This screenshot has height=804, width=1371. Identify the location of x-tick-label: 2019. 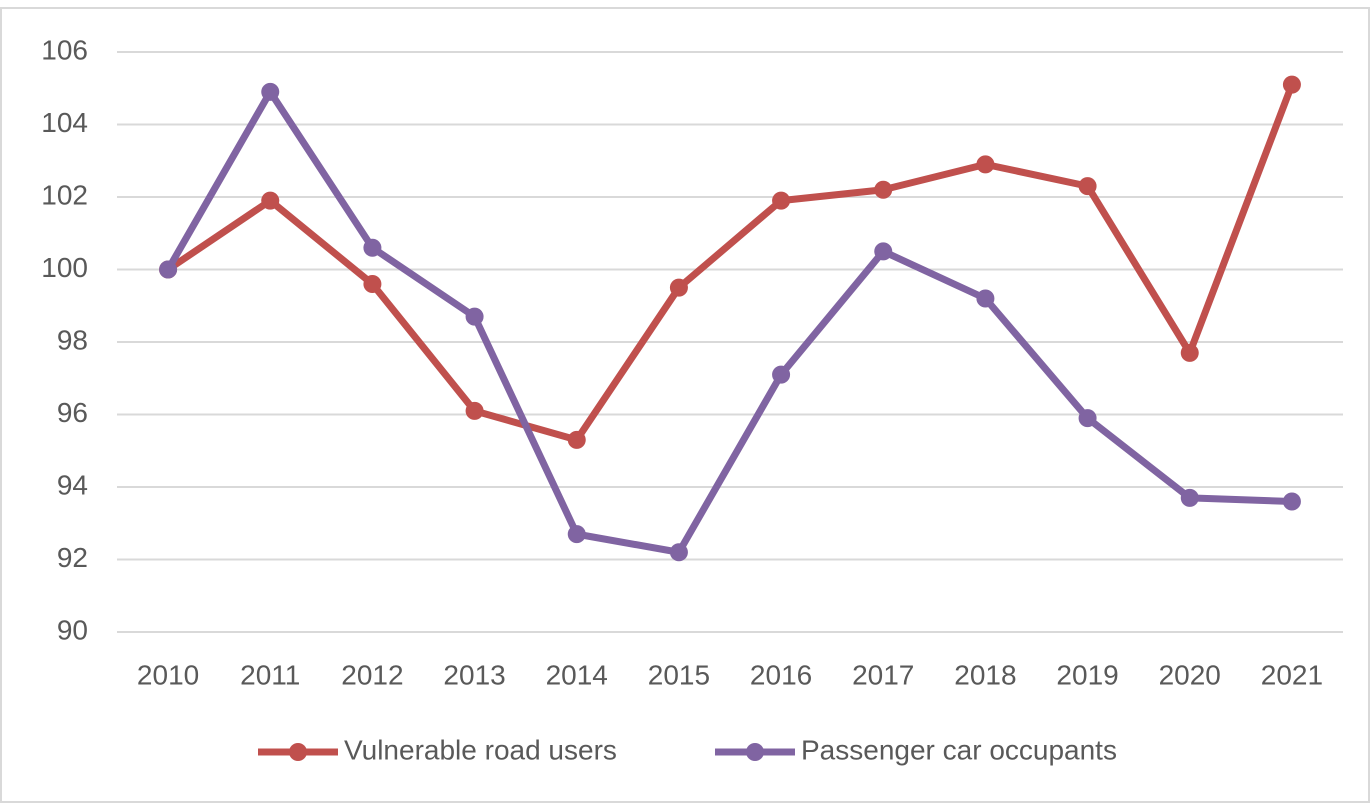
(1087, 674).